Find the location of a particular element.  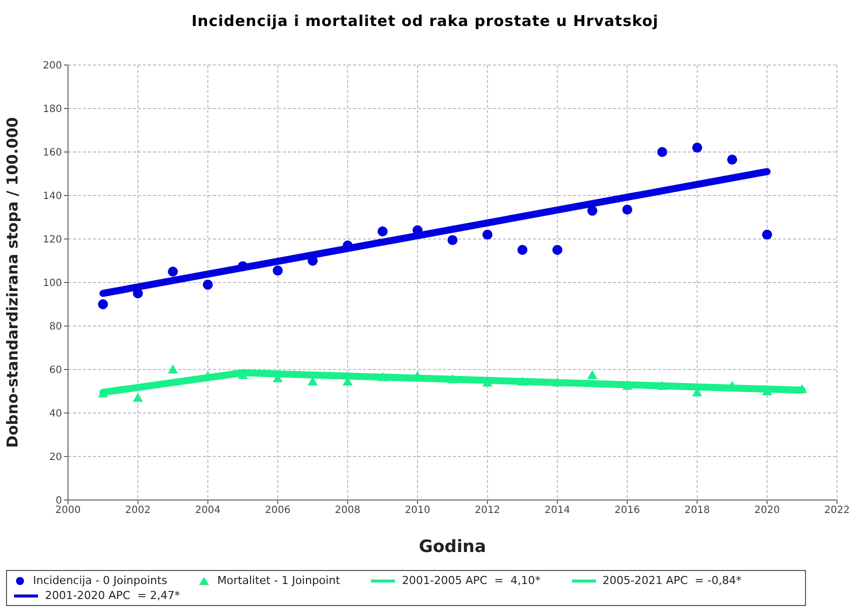

y-tick-label: 180 is located at coordinates (52, 110).